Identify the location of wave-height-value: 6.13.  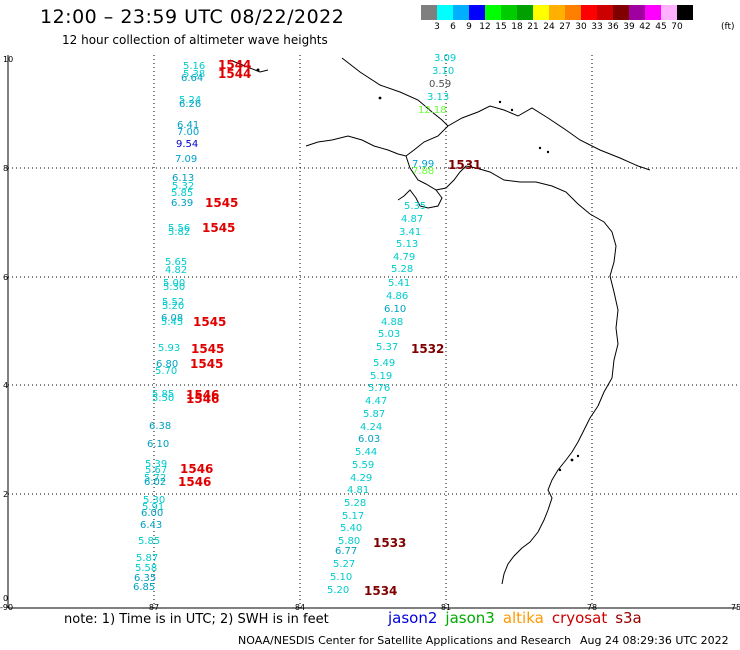
(183, 178).